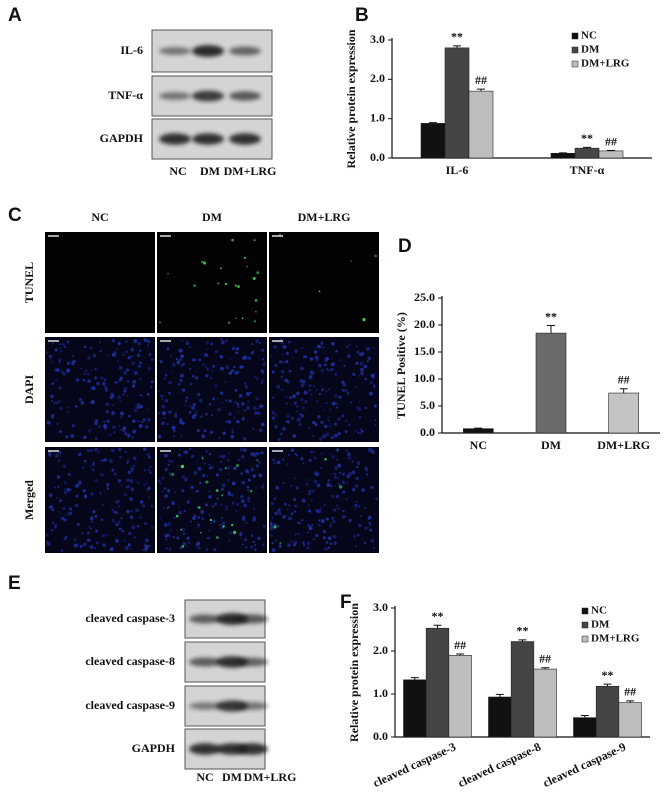  What do you see at coordinates (130, 661) in the screenshot?
I see `blot-row-label: cleaved caspase-8` at bounding box center [130, 661].